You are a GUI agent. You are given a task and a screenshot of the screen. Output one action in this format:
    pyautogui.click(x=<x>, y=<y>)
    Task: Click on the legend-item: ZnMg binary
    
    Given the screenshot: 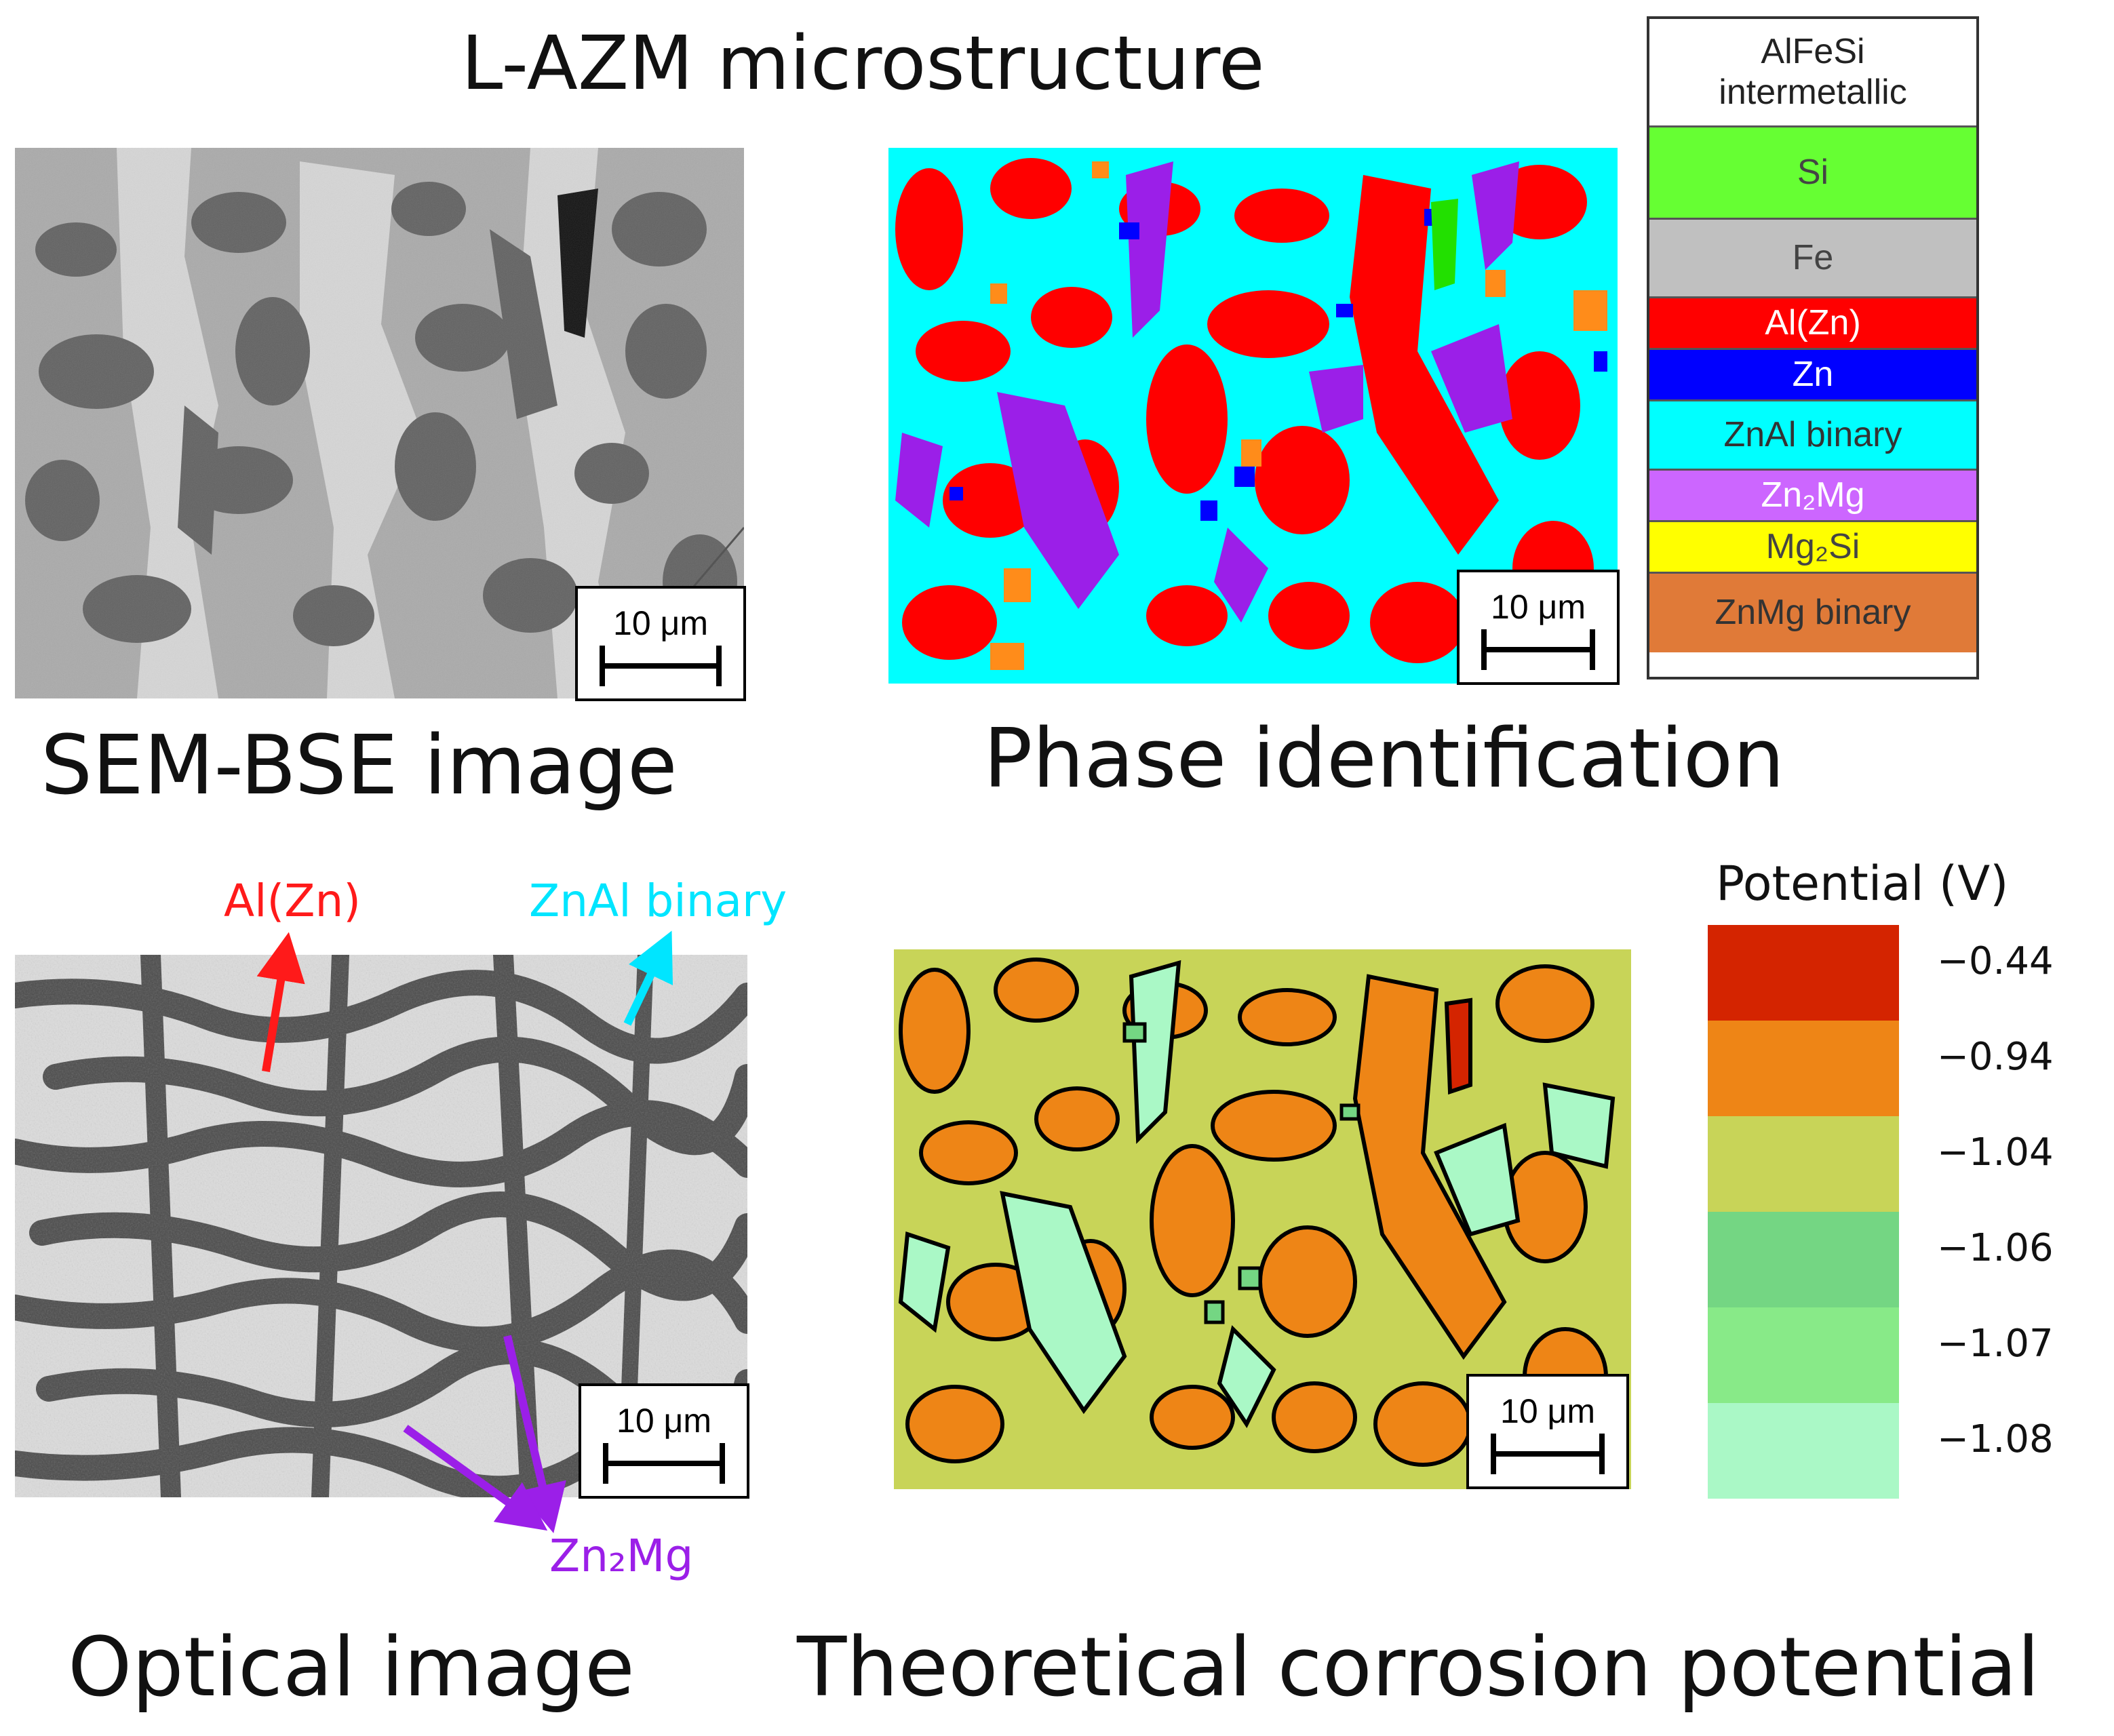 What is the action you would take?
    pyautogui.click(x=1813, y=613)
    